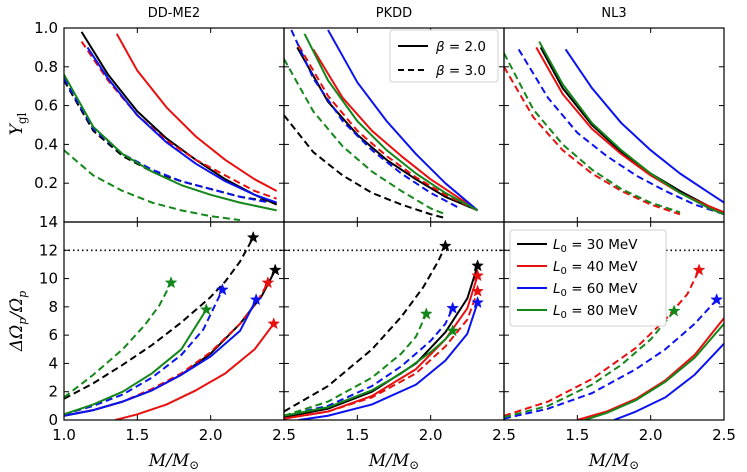 This screenshot has height=472, width=747. I want to click on top-y-tick-label: 0.4, so click(46, 144).